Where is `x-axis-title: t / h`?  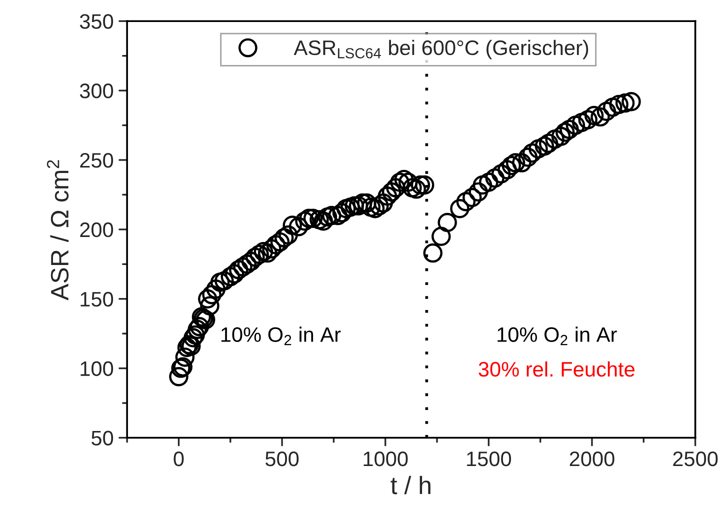 x-axis-title: t / h is located at coordinates (410, 485).